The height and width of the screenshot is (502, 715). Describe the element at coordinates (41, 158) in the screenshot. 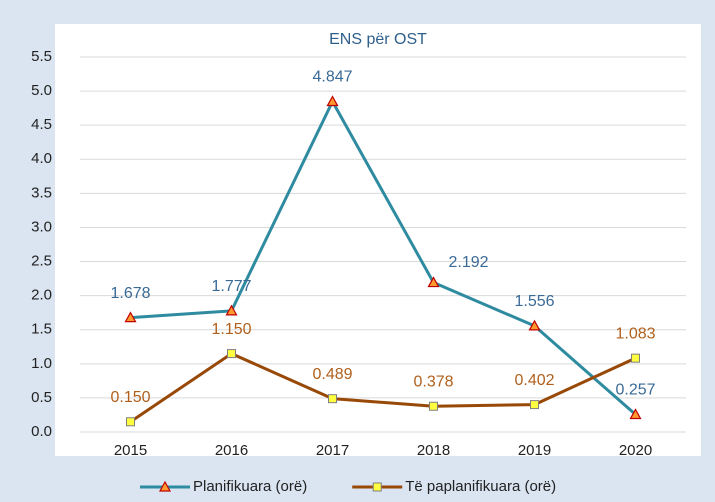

I see `y-tick-label: 4.0` at that location.